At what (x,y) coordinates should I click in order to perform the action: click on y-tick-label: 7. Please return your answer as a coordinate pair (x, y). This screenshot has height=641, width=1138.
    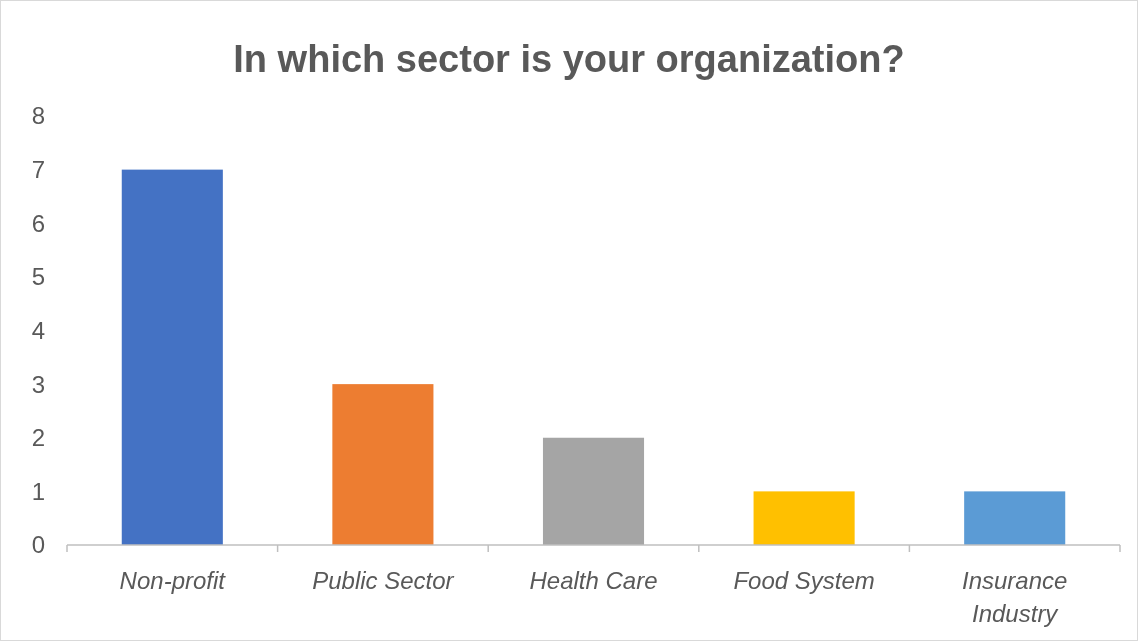
    Looking at the image, I should click on (38, 170).